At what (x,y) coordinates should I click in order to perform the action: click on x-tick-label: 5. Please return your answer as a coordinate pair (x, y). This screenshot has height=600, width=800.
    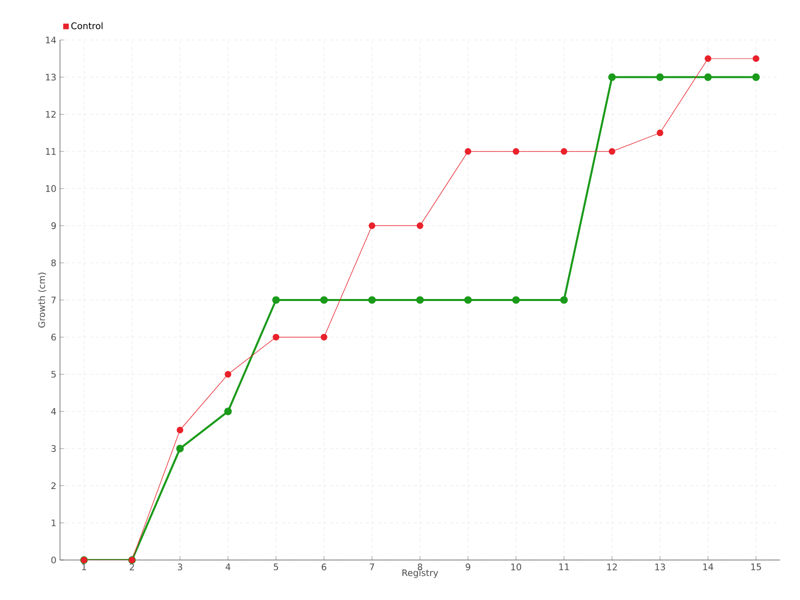
    Looking at the image, I should click on (276, 567).